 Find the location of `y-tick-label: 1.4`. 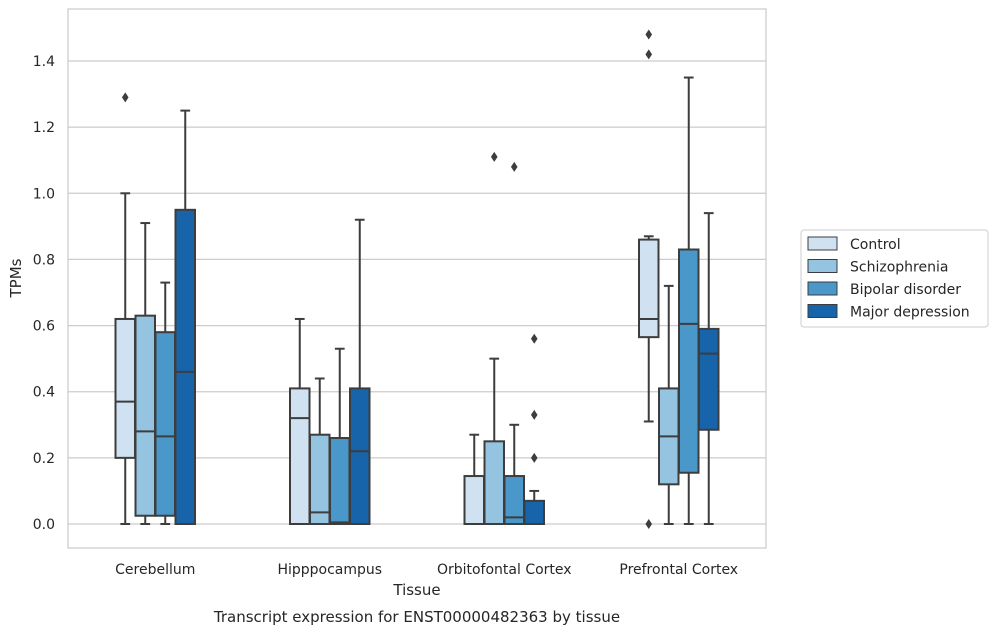

y-tick-label: 1.4 is located at coordinates (44, 62).